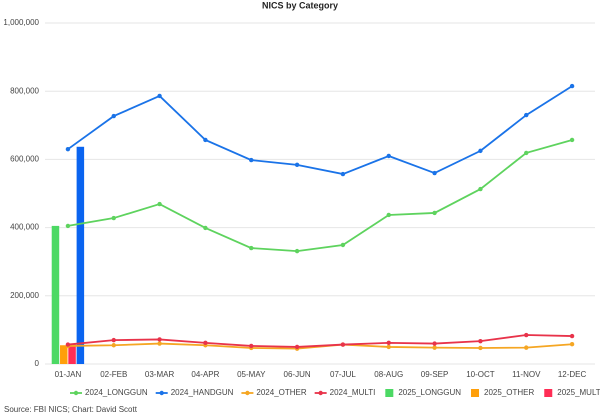 The width and height of the screenshot is (600, 417). What do you see at coordinates (205, 374) in the screenshot?
I see `x-tick-label: 04-APR` at bounding box center [205, 374].